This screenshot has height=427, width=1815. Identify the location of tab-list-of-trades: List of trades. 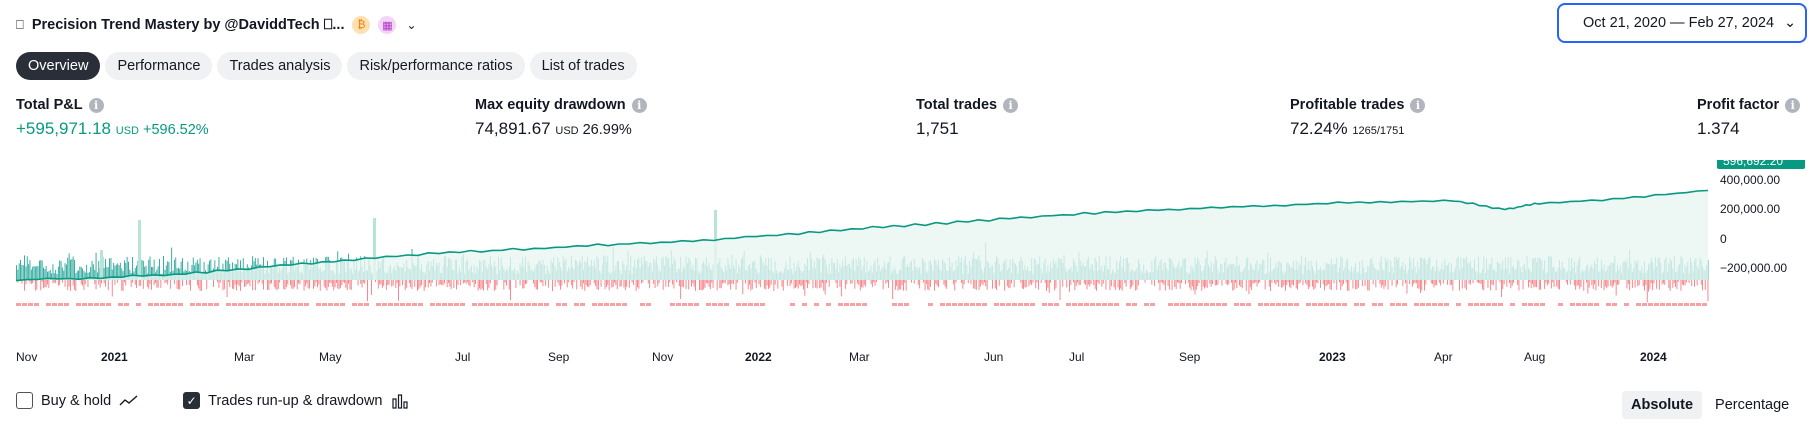
(583, 66).